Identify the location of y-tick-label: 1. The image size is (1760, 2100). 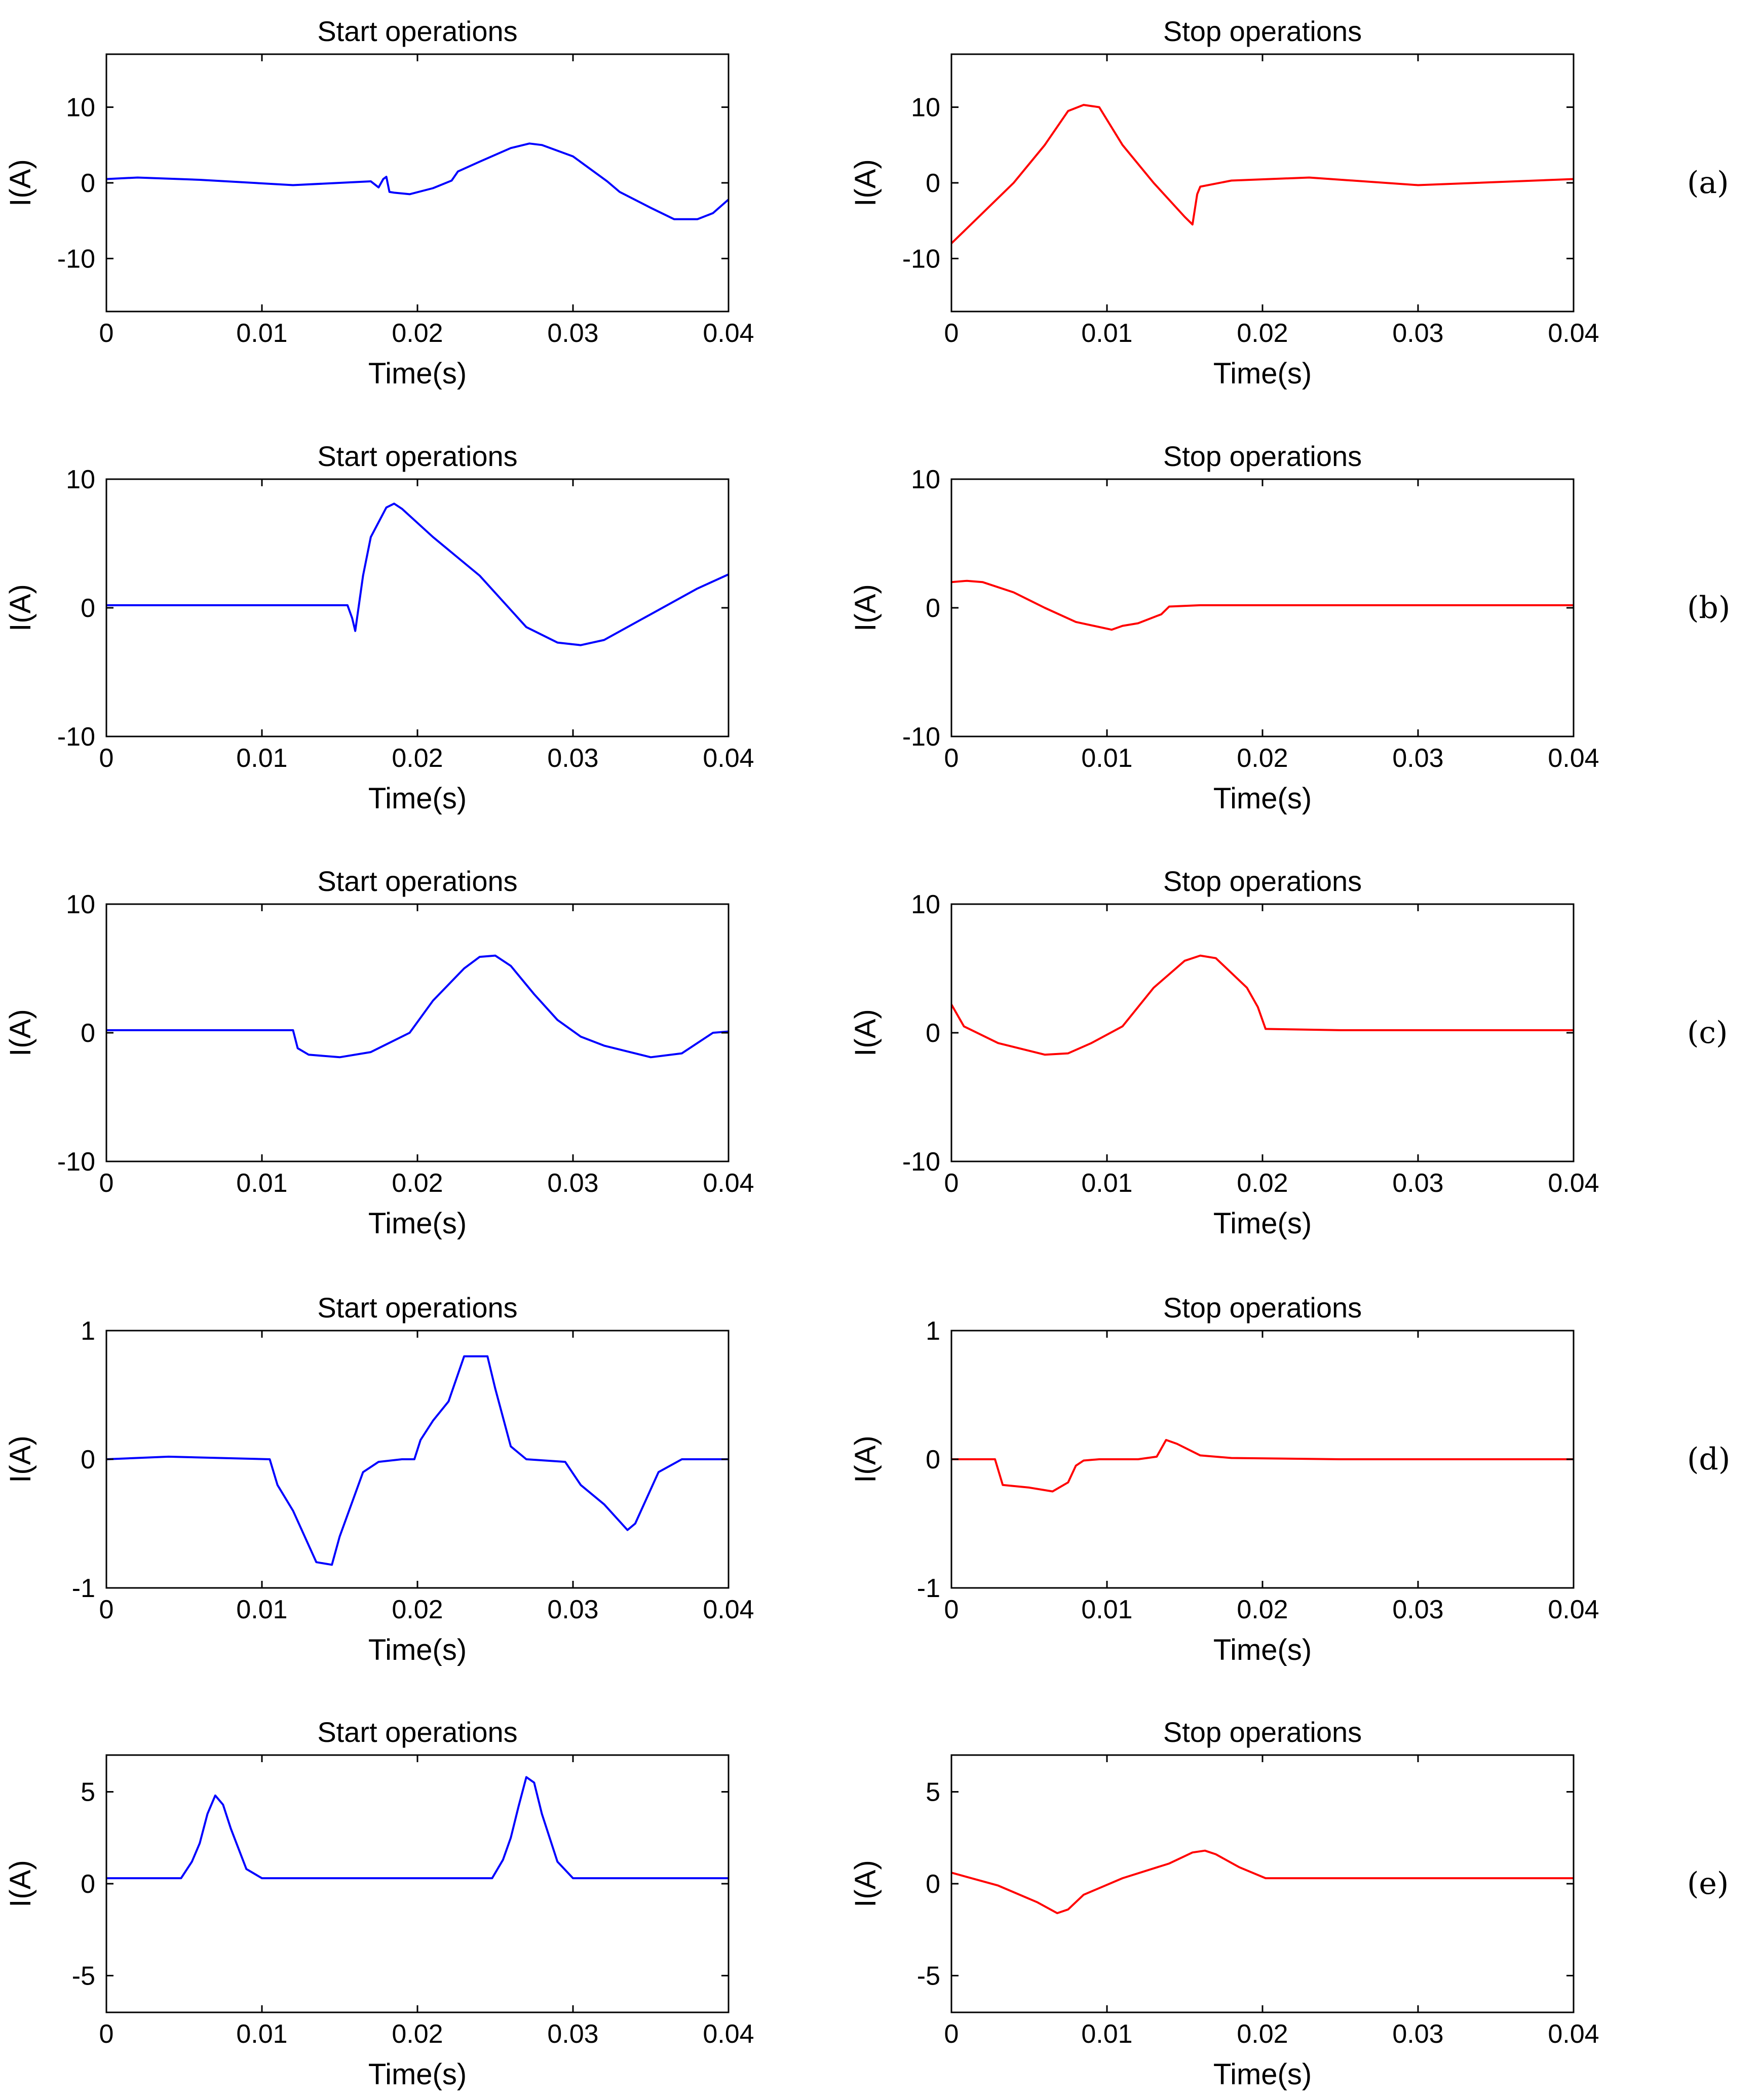
(88, 1331).